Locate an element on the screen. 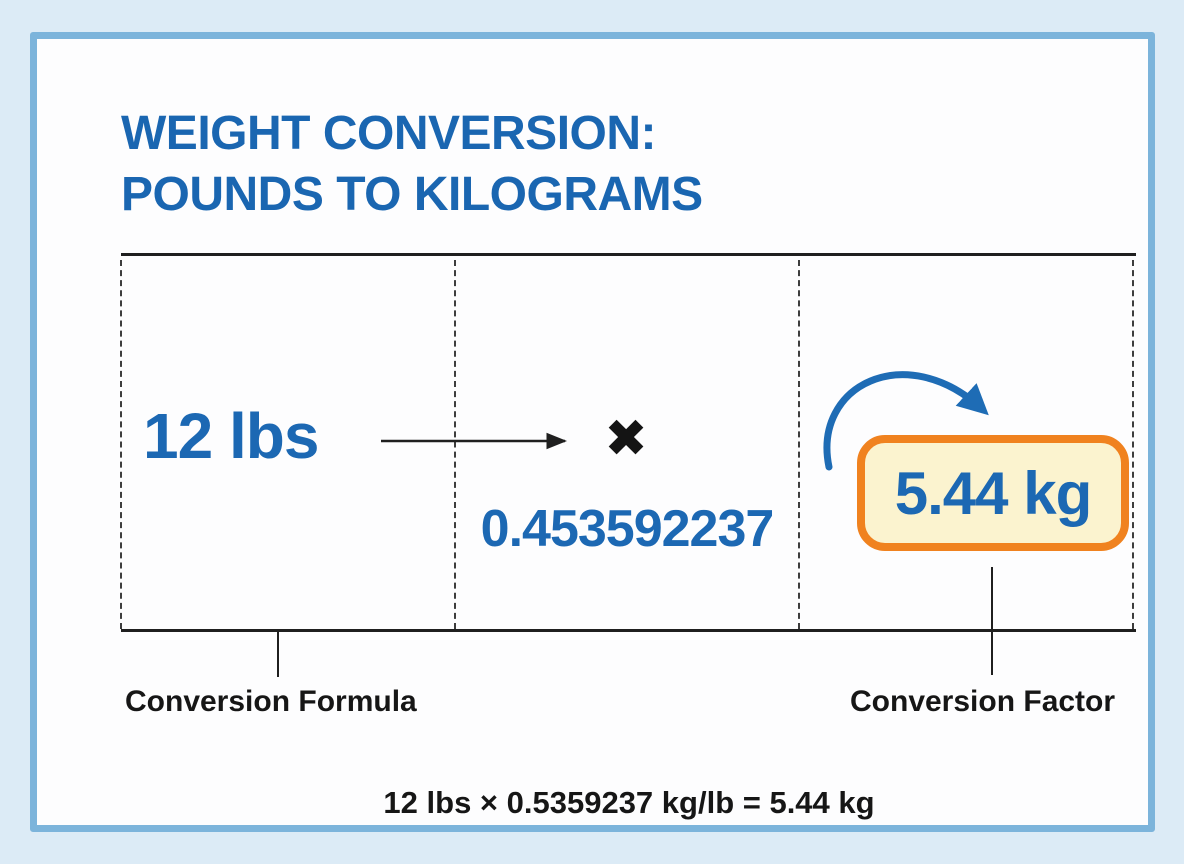  title-line-1: WEIGHT CONVERSION: is located at coordinates (389, 133).